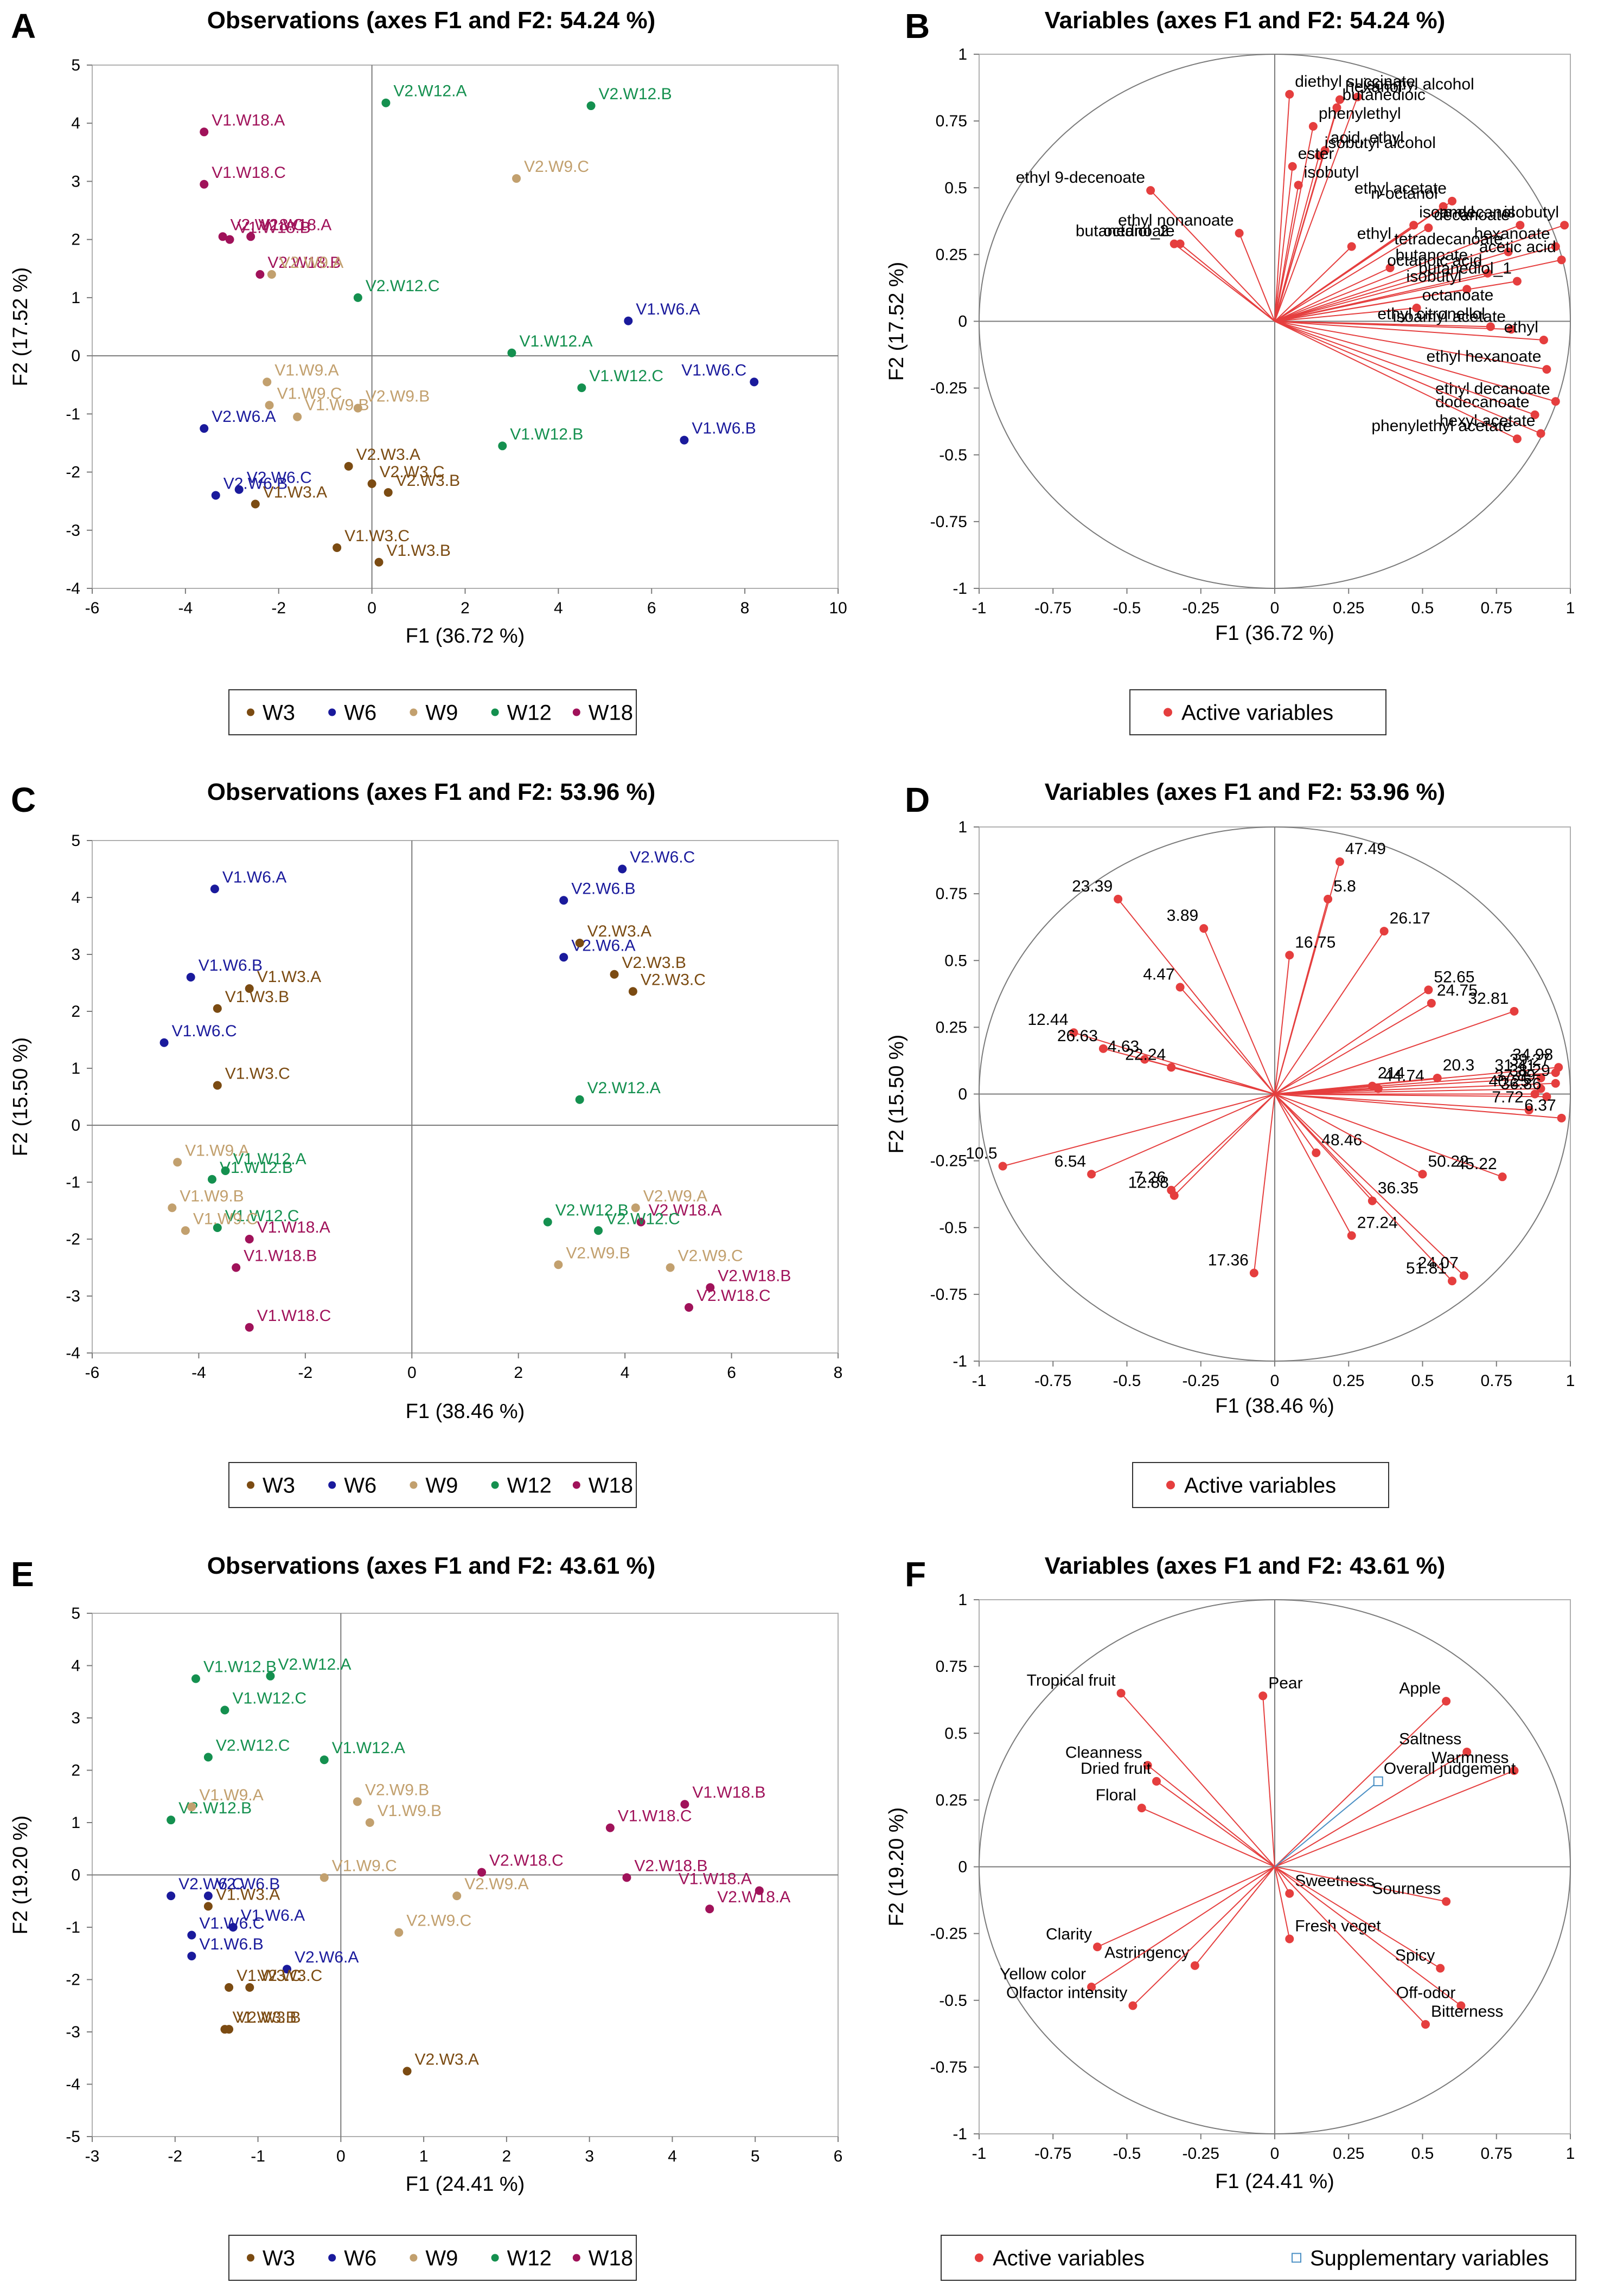 The height and width of the screenshot is (2296, 1604). What do you see at coordinates (685, 1211) in the screenshot?
I see `point-label: V2.W18.A` at bounding box center [685, 1211].